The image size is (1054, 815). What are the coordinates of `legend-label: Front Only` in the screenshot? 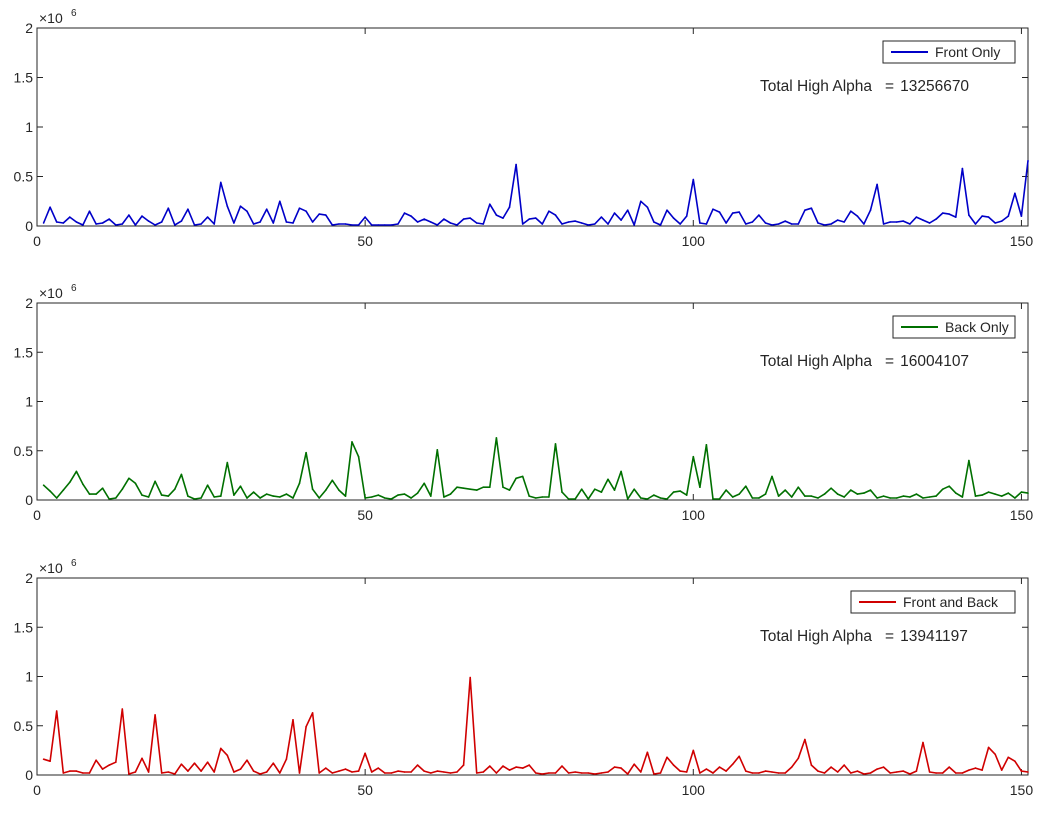 It's located at (967, 52).